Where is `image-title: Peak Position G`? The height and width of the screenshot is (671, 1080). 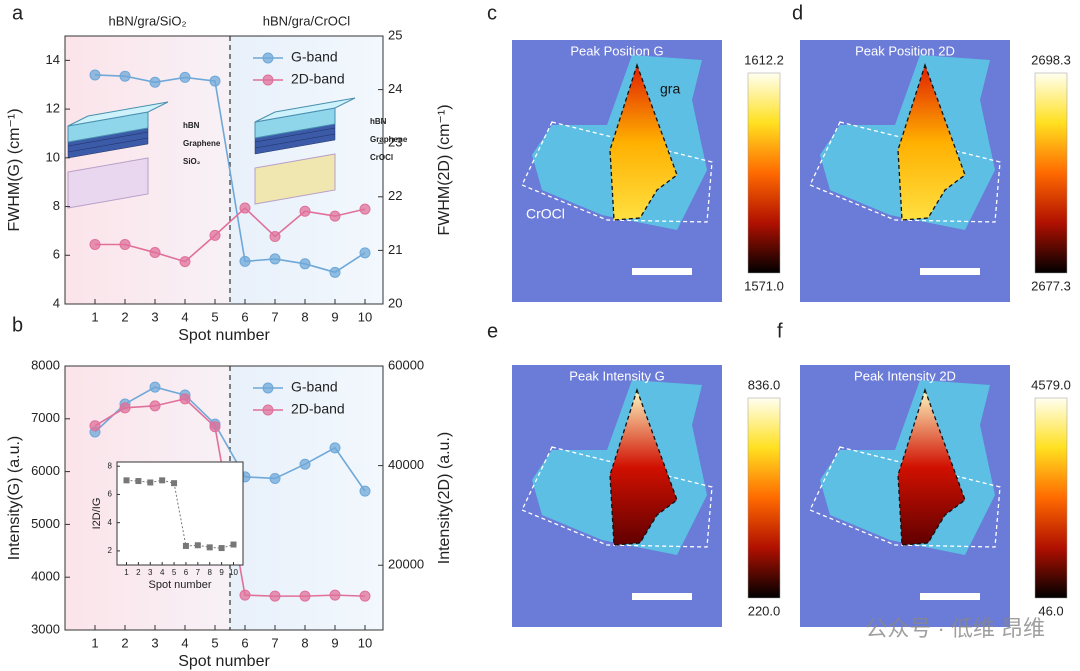 image-title: Peak Position G is located at coordinates (616, 50).